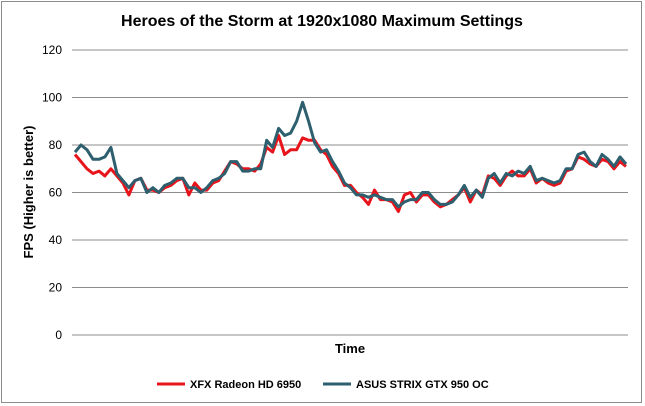 Image resolution: width=645 pixels, height=406 pixels. Describe the element at coordinates (56, 193) in the screenshot. I see `y-tick-label: 60` at that location.